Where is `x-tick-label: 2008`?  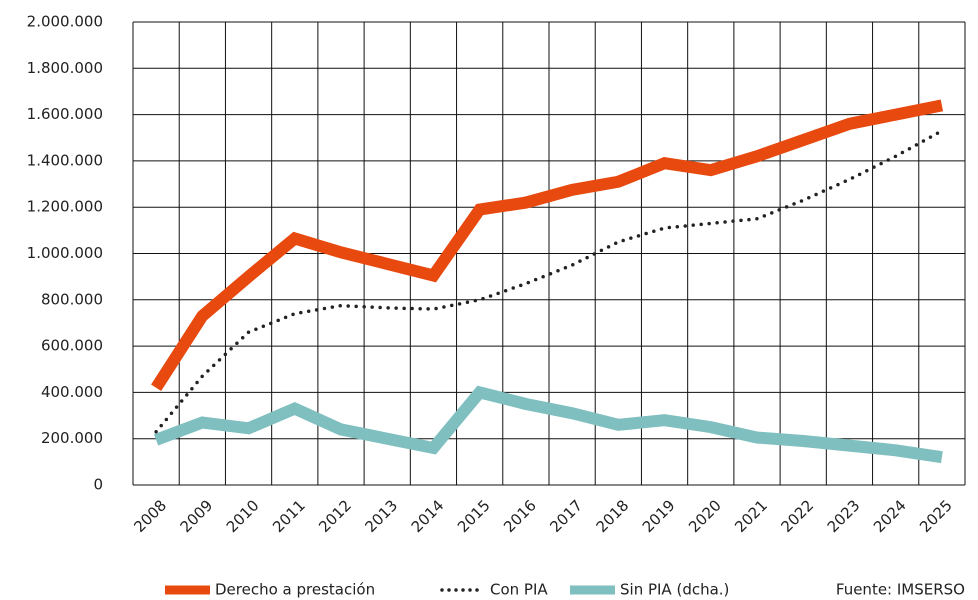
x-tick-label: 2008 is located at coordinates (150, 516).